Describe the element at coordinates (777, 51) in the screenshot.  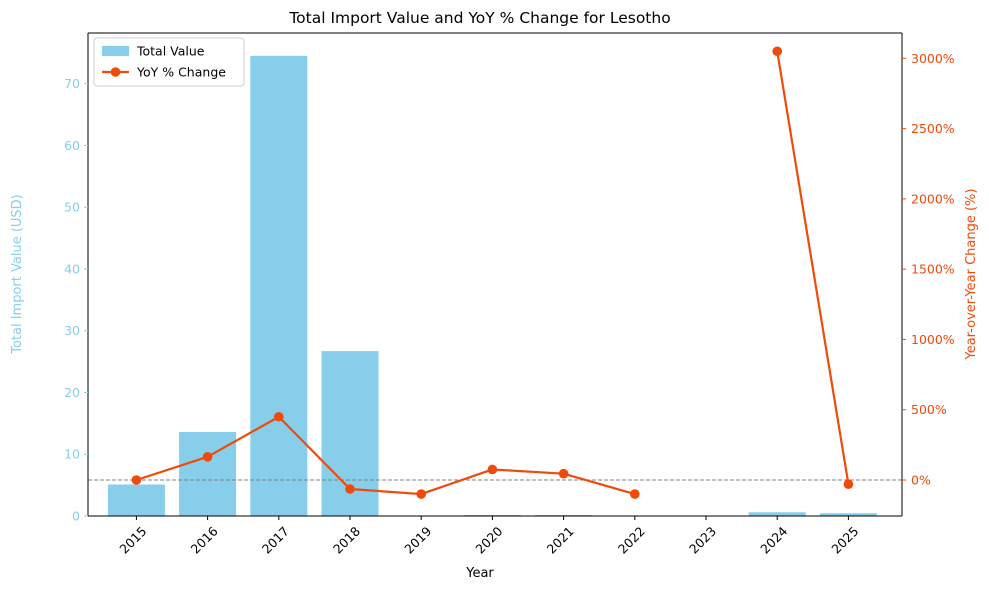
I see `yoy-point-2024` at that location.